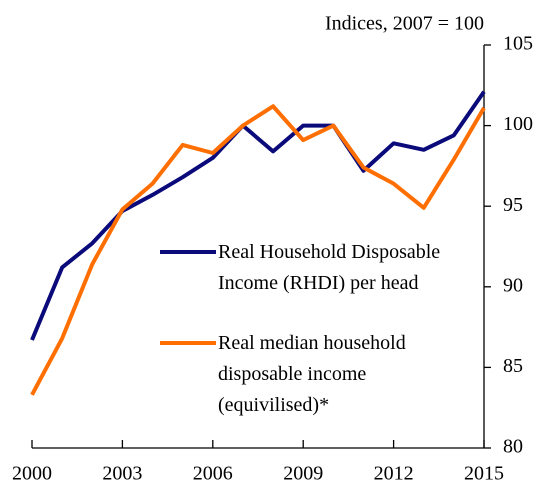 This screenshot has width=553, height=496. I want to click on x-tick-label: 2015, so click(484, 474).